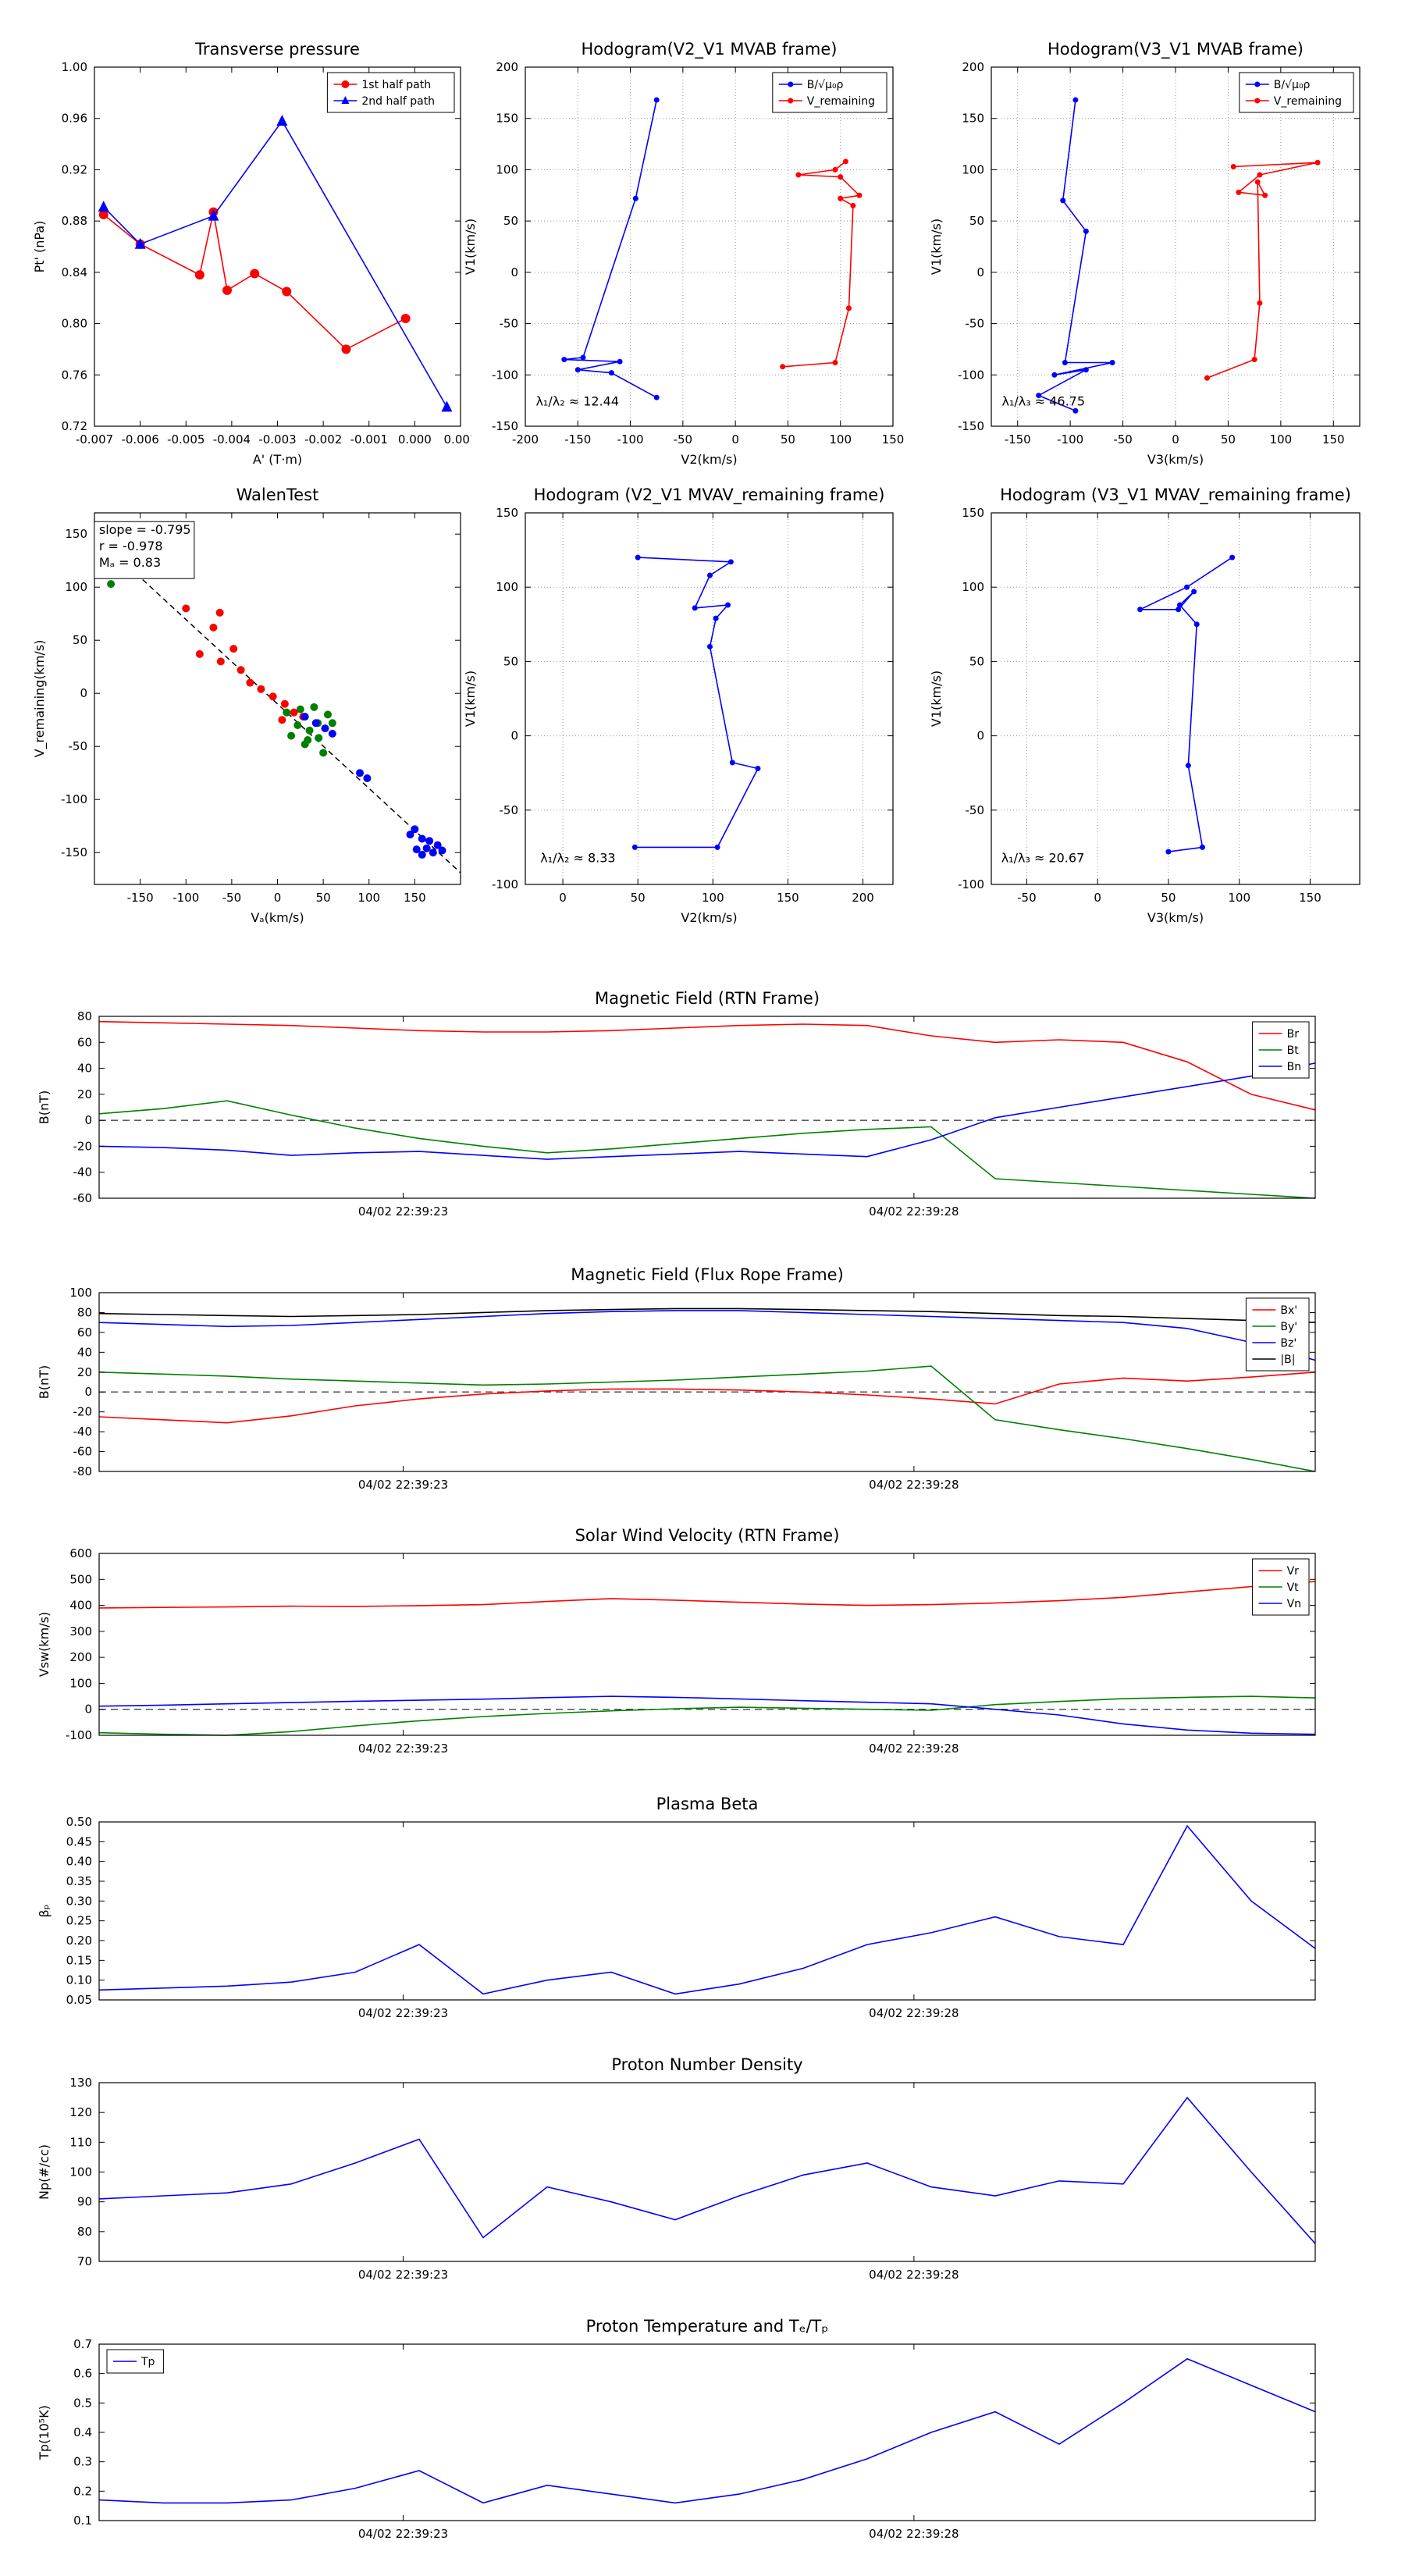  I want to click on svg-text: 1st half path, so click(396, 85).